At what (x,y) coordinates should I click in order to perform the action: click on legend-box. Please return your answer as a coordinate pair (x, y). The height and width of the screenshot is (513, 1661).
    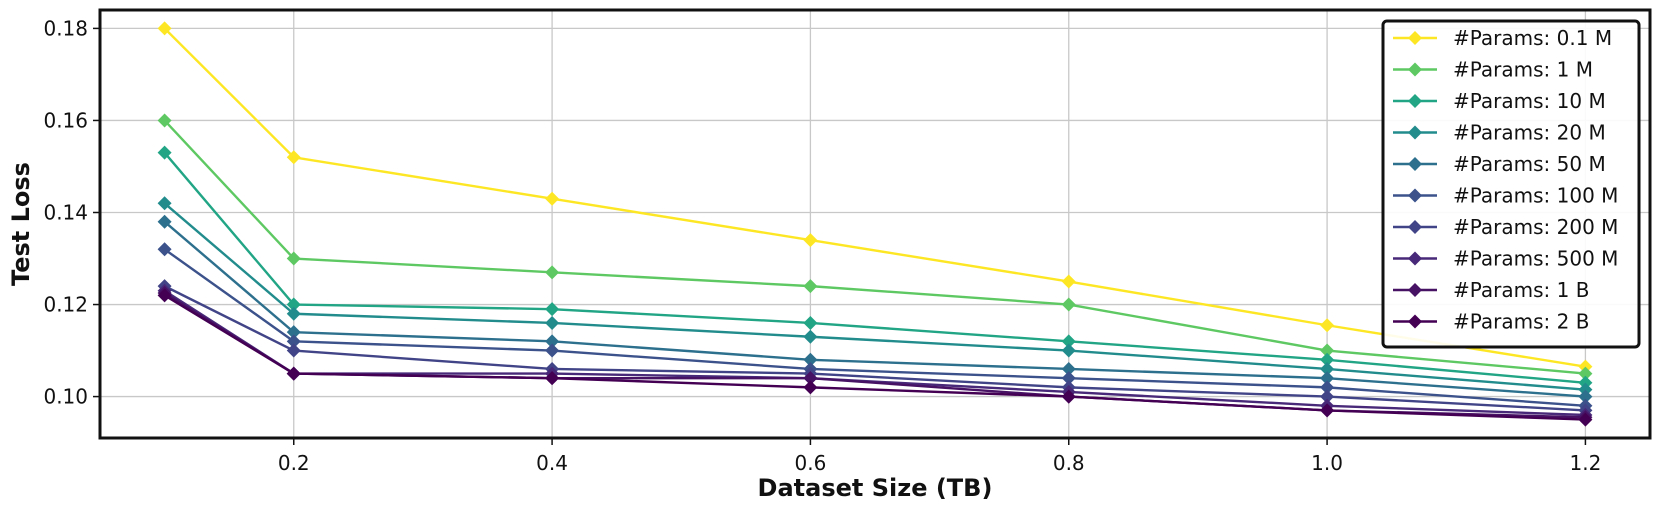
    Looking at the image, I should click on (1511, 184).